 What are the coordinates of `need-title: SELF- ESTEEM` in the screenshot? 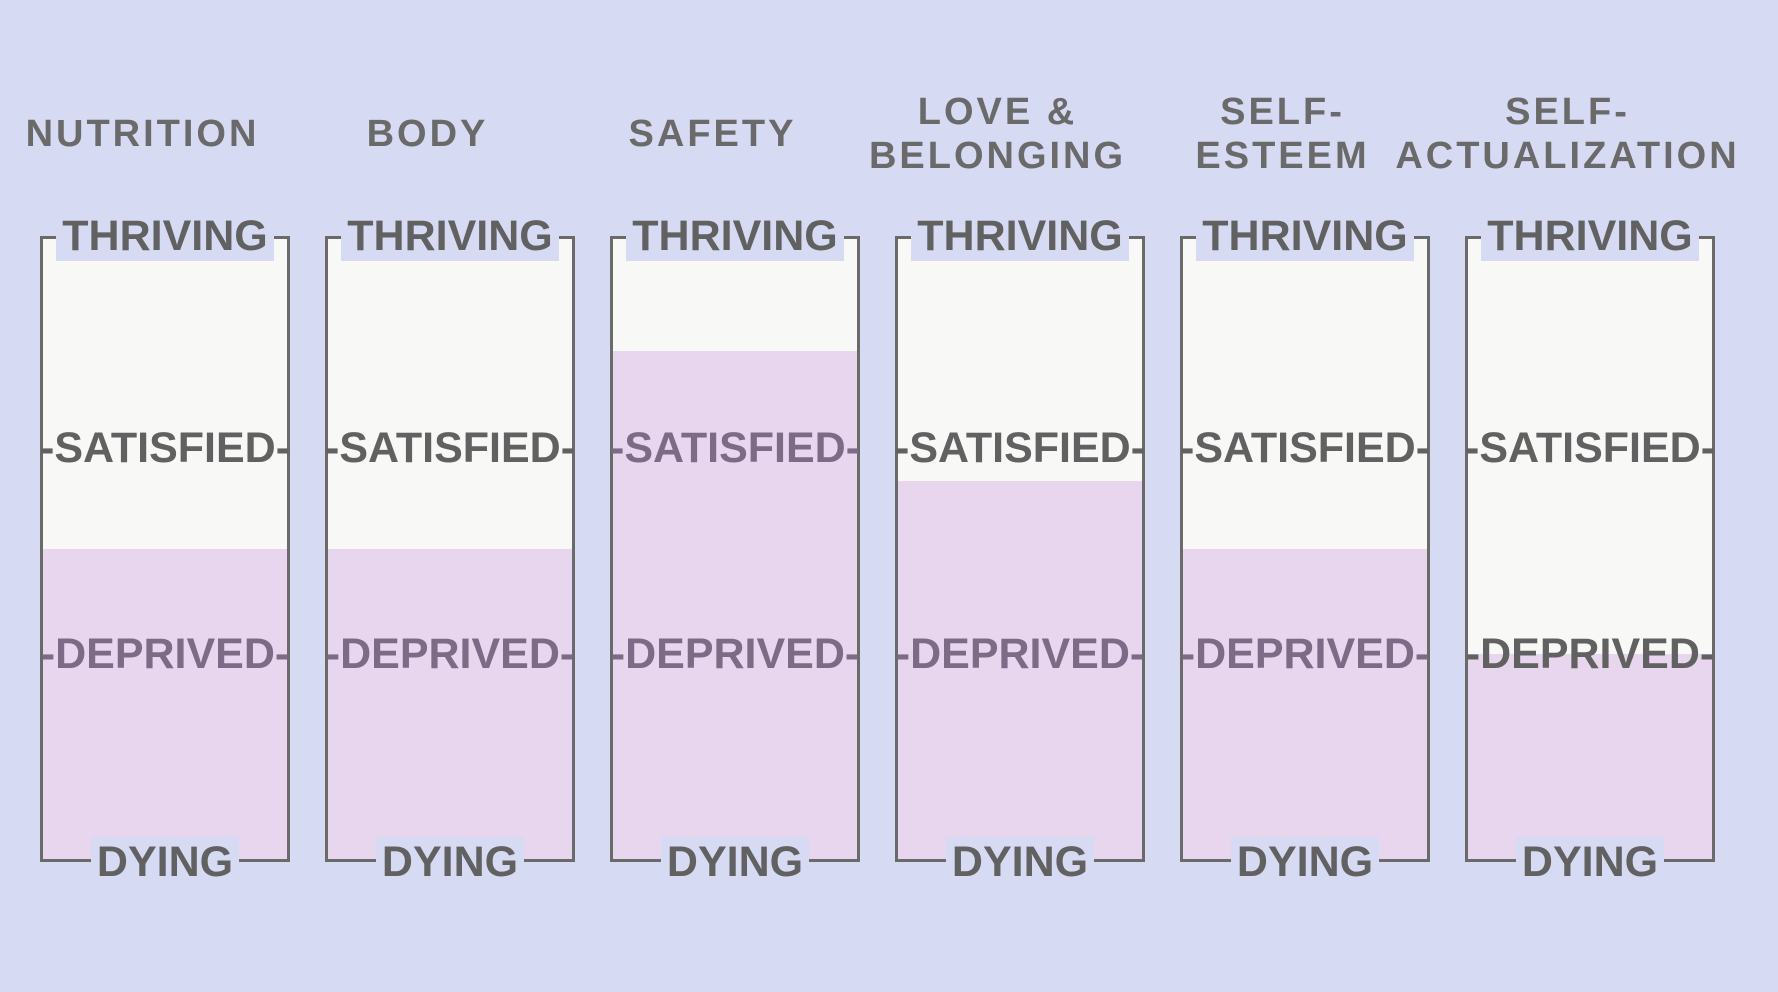 It's located at (1282, 134).